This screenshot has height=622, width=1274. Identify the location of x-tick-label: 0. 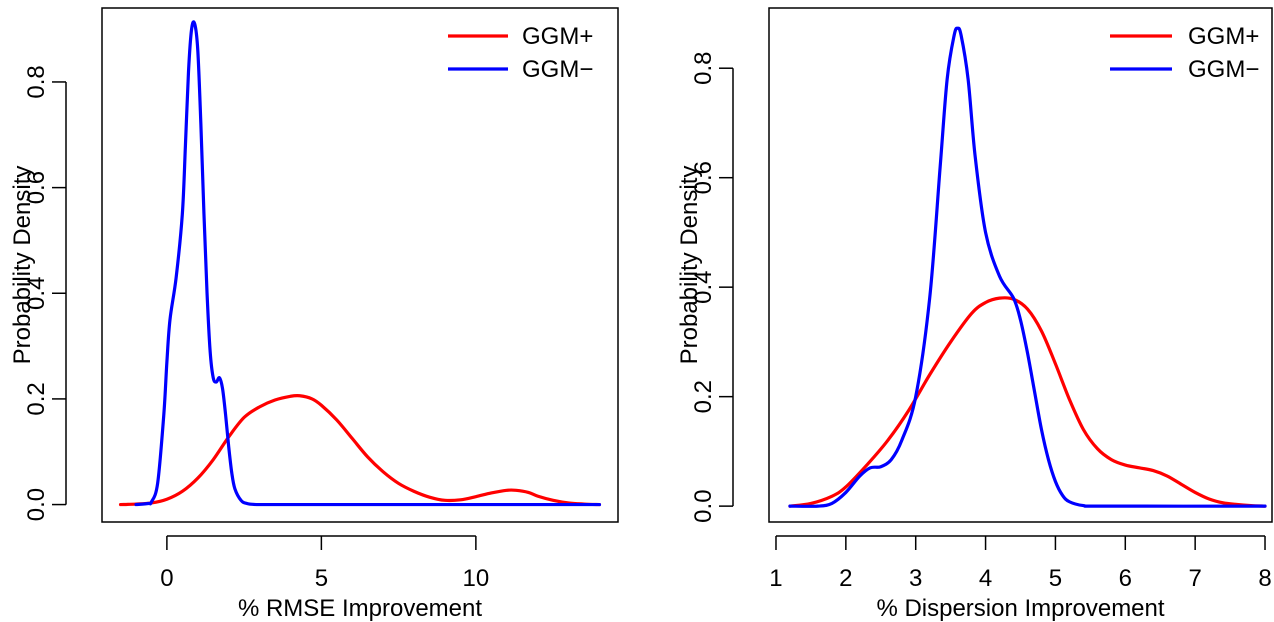
(166, 578).